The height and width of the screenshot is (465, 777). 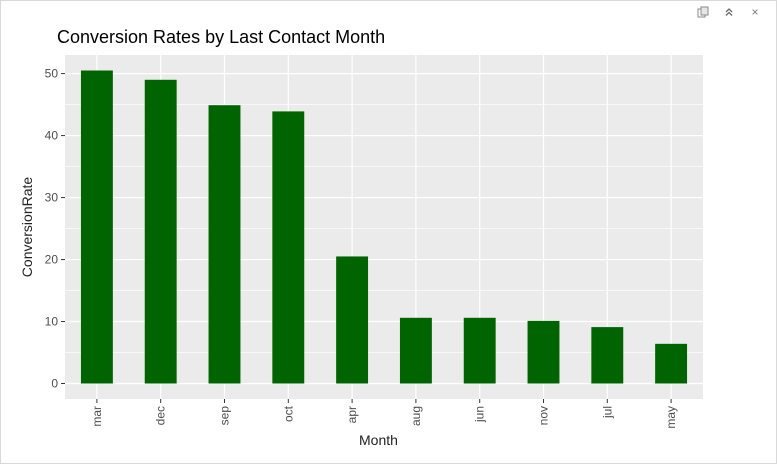 I want to click on y-tick-label: 0, so click(x=54, y=384).